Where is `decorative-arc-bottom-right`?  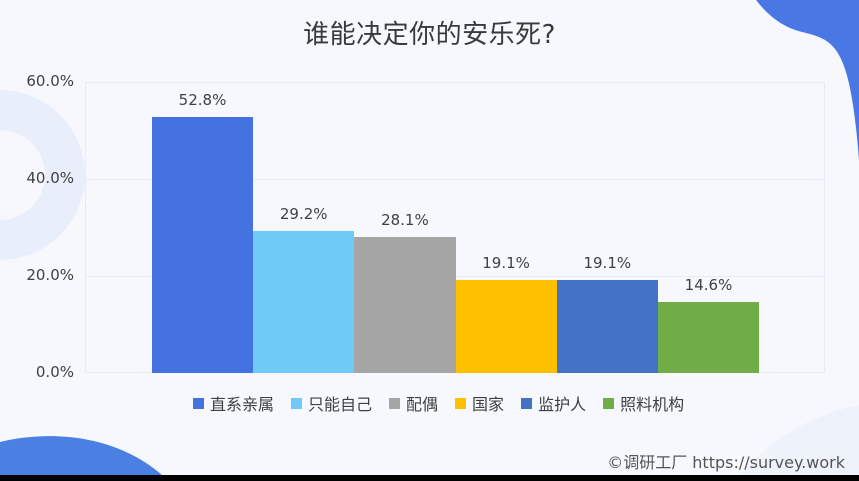 decorative-arc-bottom-right is located at coordinates (799, 440).